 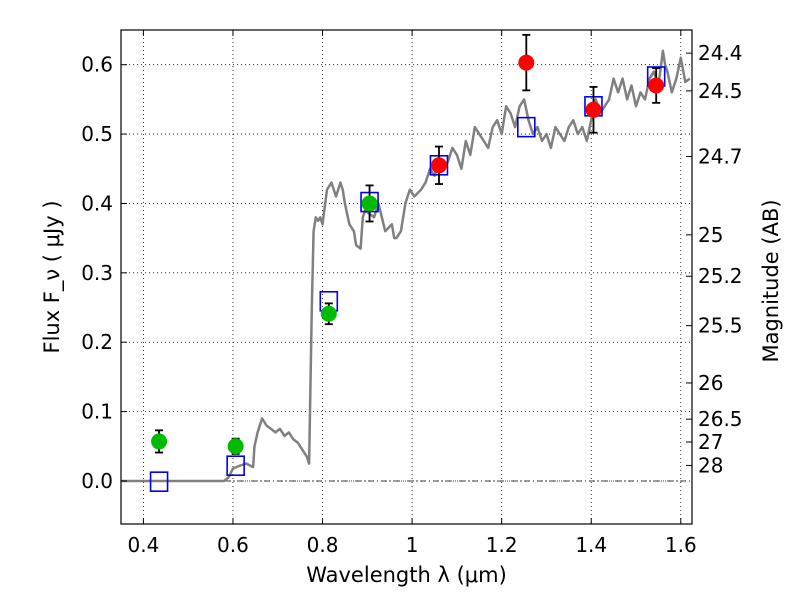 I want to click on x-tick-label: 1.4, so click(x=591, y=545).